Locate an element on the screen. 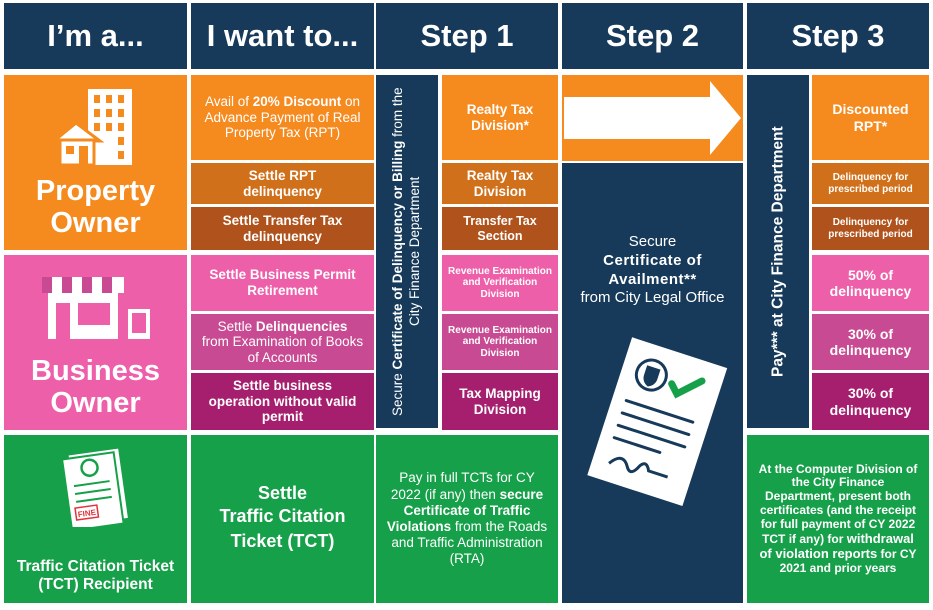 Image resolution: width=933 pixels, height=610 pixels. property-owner-title: Property Owner is located at coordinates (95, 207).